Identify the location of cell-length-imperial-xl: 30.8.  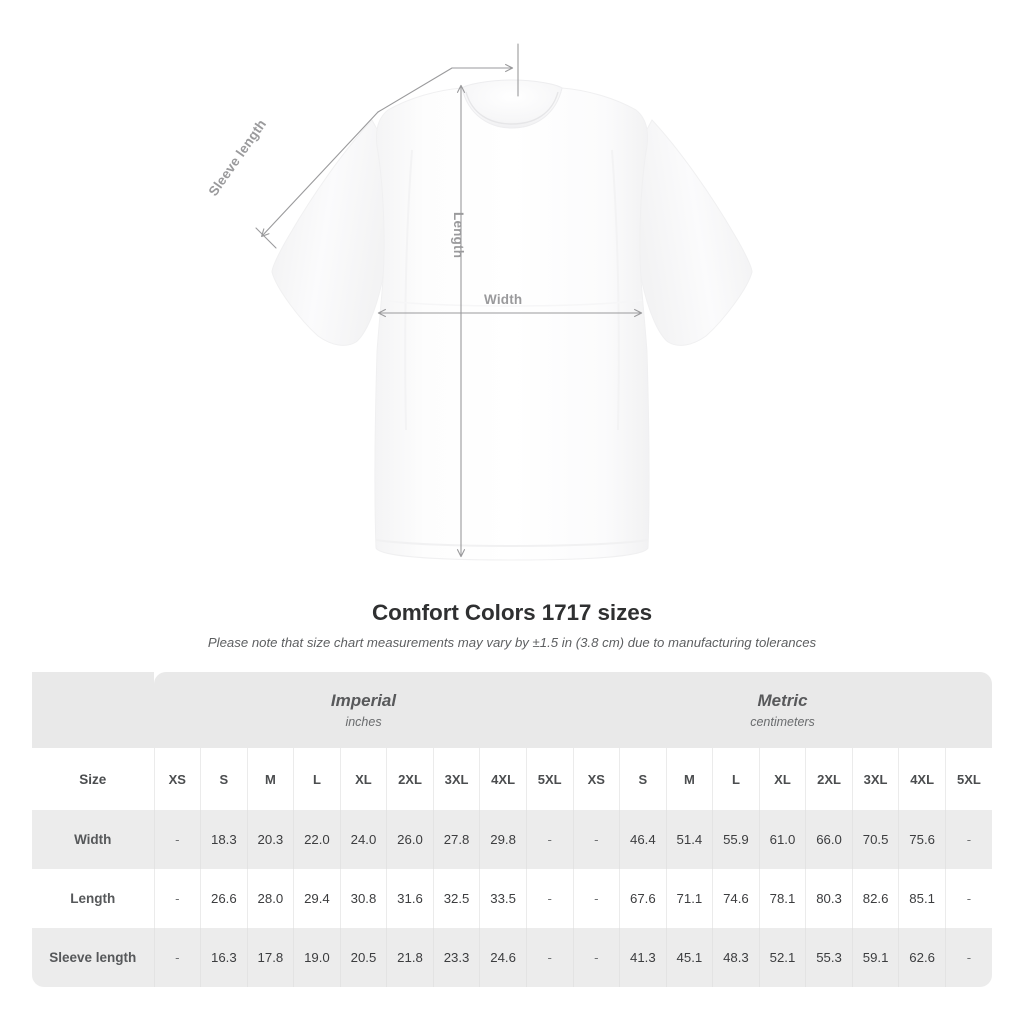
(363, 898).